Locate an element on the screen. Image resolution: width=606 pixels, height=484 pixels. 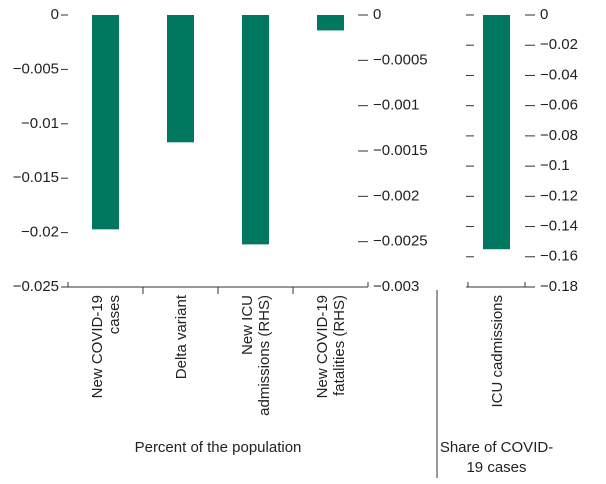
x-tick-label: New ICU admissions (RHS) is located at coordinates (255, 355).